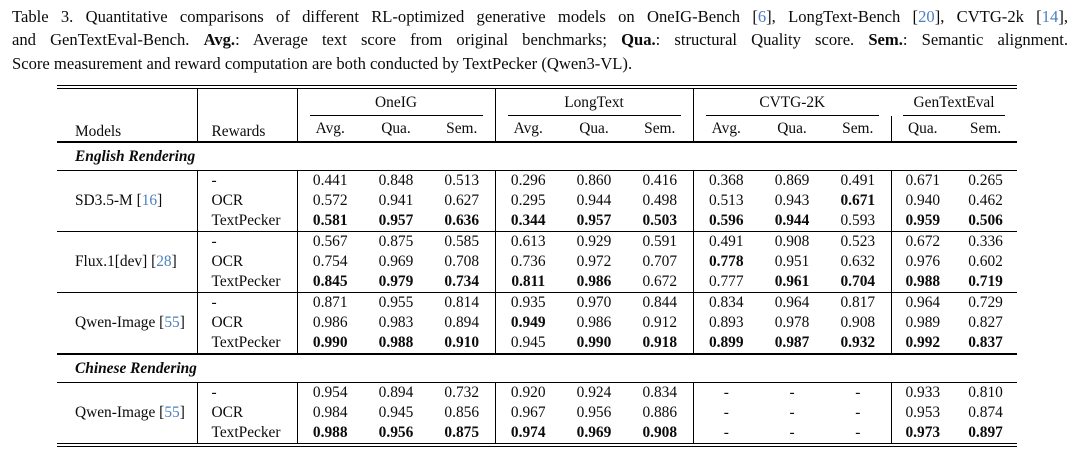 This screenshot has width=1080, height=452. I want to click on score-cell: 0.581, so click(330, 222).